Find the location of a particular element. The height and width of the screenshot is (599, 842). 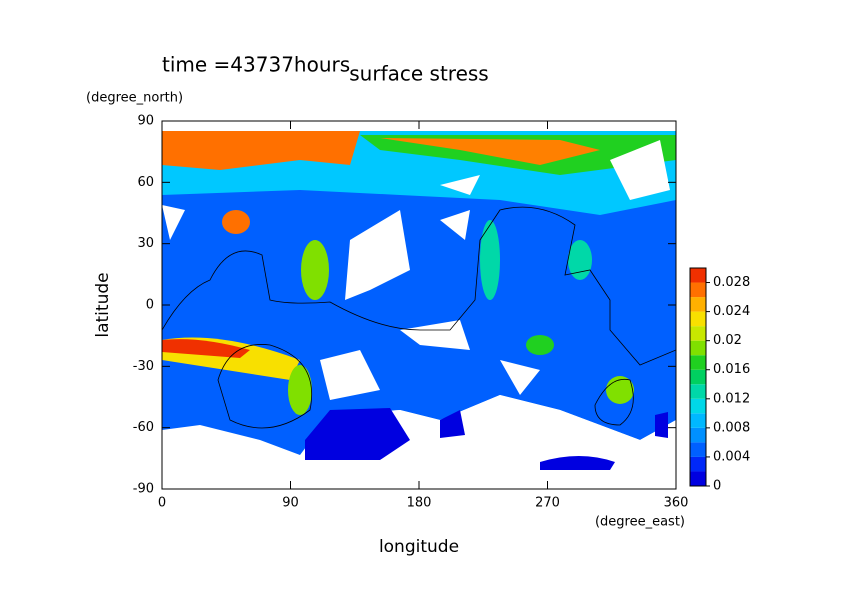

colorbar-label: 0.02 is located at coordinates (727, 340).